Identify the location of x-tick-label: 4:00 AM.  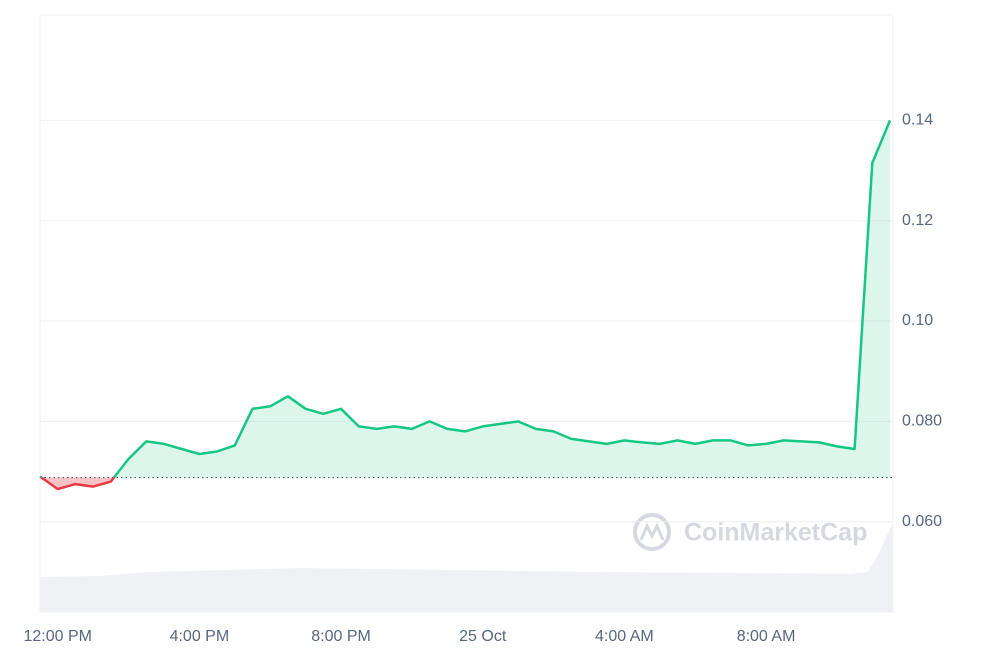
(624, 636).